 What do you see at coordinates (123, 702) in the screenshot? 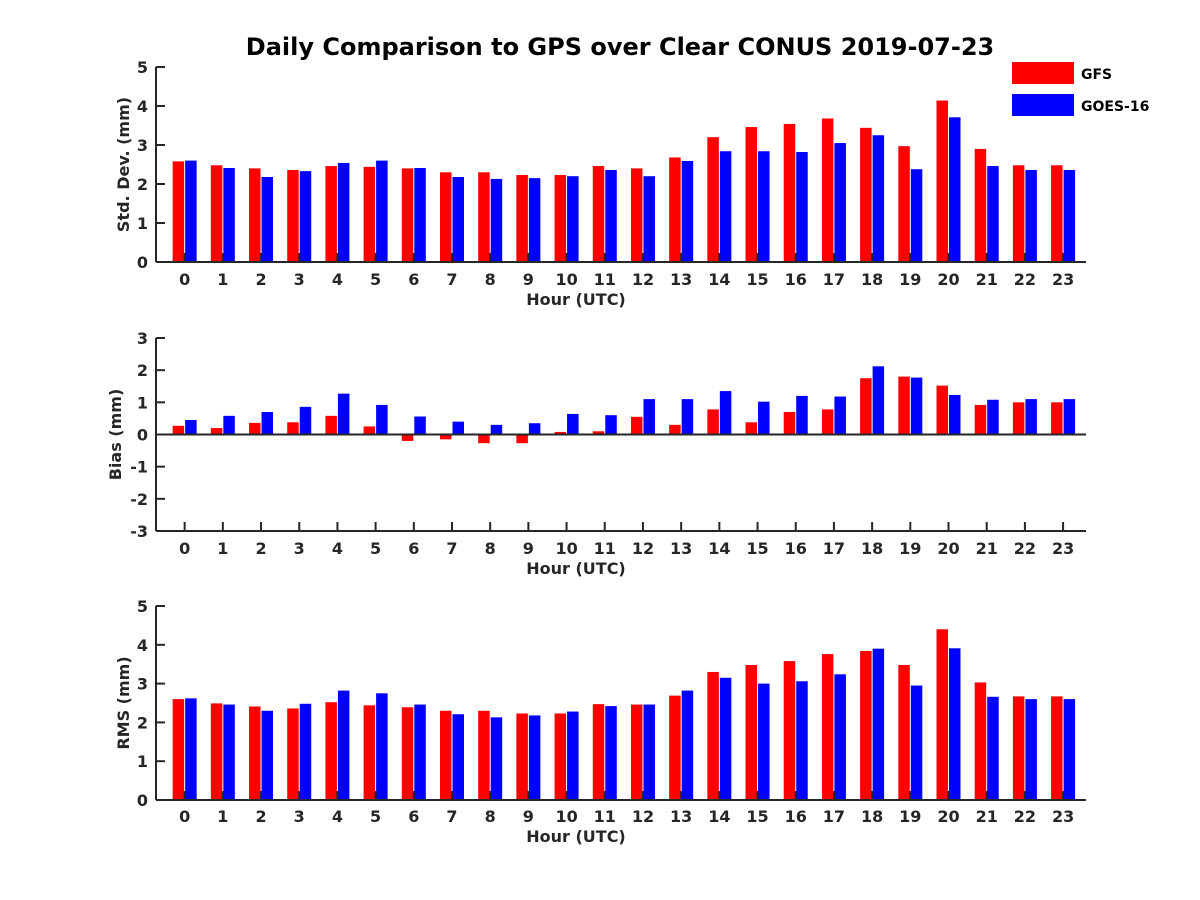
I see `y-axis-label: RMS (mm)` at bounding box center [123, 702].